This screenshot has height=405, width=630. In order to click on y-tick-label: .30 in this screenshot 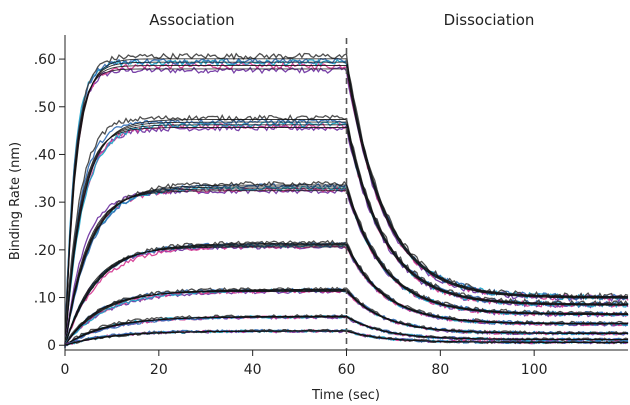, I will do `click(45, 203)`.